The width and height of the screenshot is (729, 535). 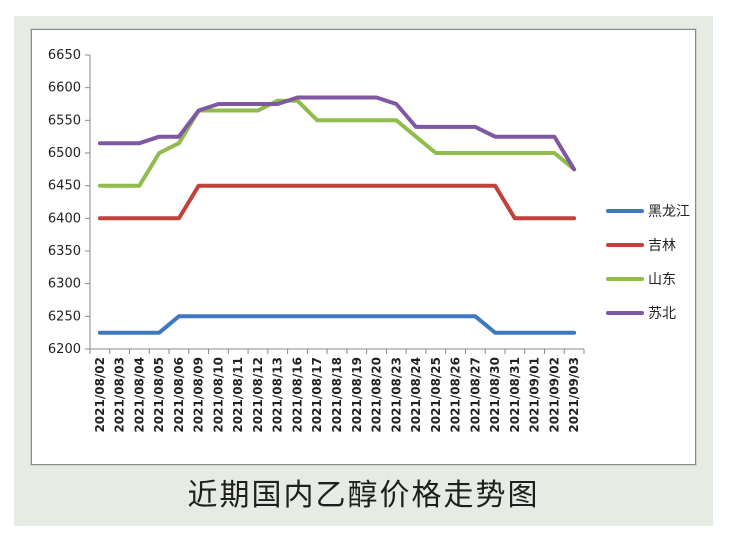 I want to click on x-tick-label: 2021/08/31, so click(x=515, y=395).